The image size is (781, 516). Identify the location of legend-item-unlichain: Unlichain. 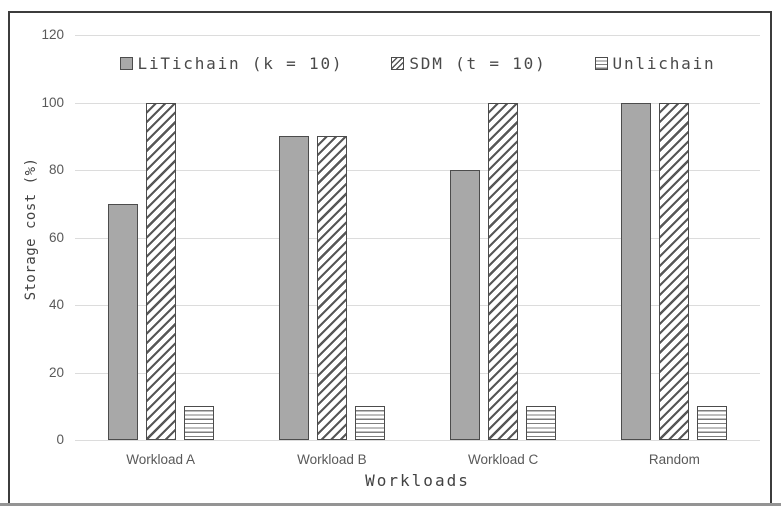
(655, 63).